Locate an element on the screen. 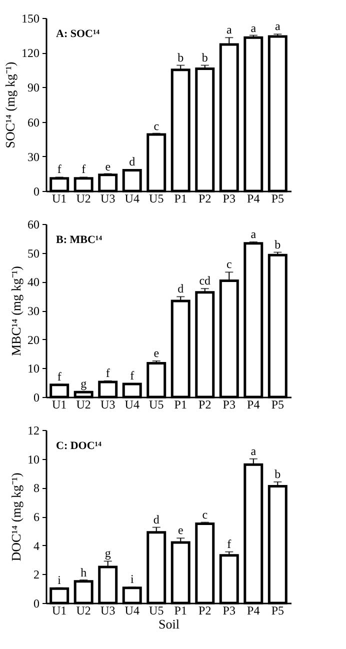 This screenshot has width=346, height=649. y-tick-label: 4 is located at coordinates (37, 545).